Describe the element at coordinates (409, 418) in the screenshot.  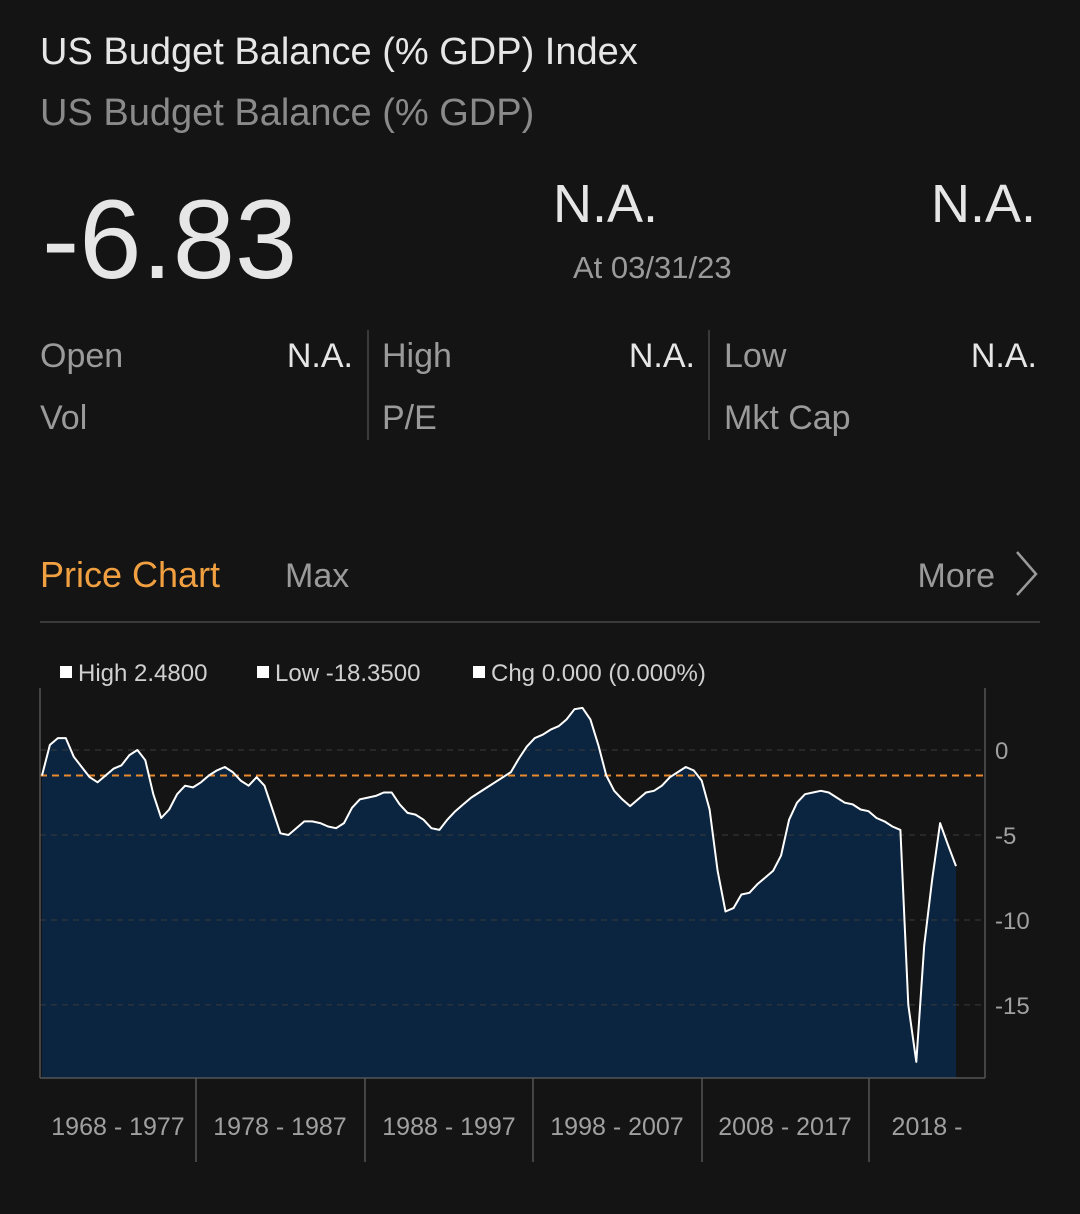
I see `stat-label: P/E` at that location.